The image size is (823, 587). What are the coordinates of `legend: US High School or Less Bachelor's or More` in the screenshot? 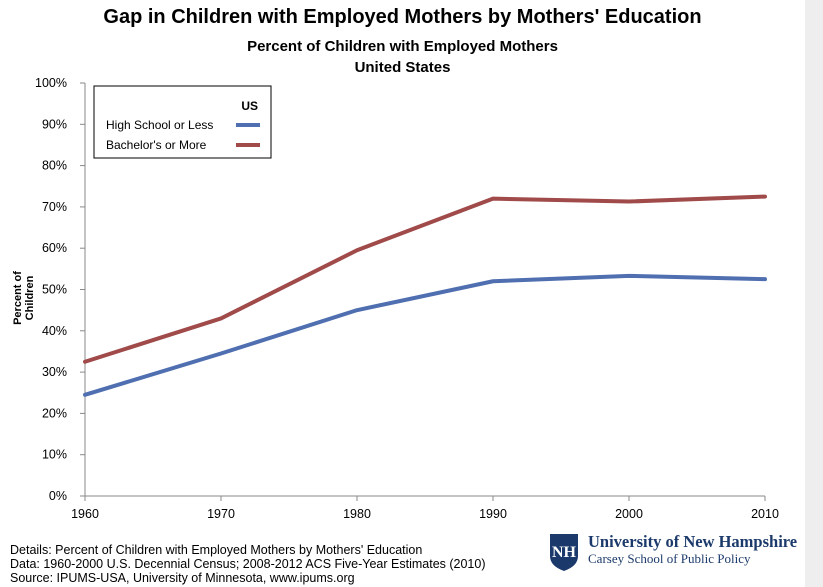 It's located at (182, 122).